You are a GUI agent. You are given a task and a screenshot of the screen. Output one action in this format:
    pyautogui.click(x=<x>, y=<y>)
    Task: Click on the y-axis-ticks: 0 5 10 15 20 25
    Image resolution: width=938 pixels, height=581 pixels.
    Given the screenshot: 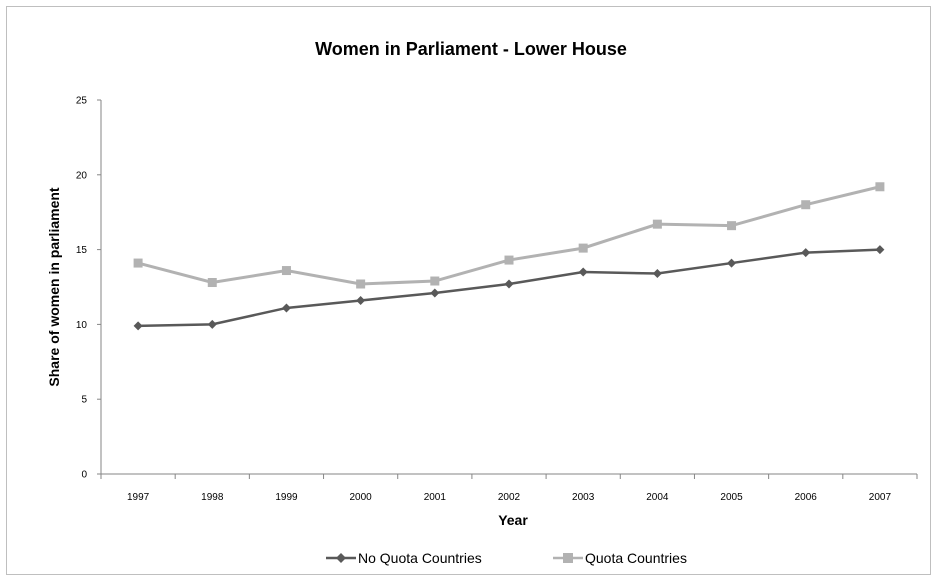 What is the action you would take?
    pyautogui.click(x=88, y=288)
    